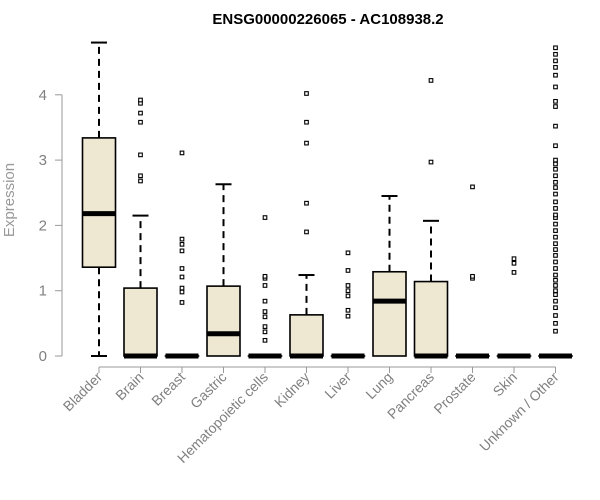 This screenshot has height=500, width=600. I want to click on x-tick-label: Breast, so click(168, 389).